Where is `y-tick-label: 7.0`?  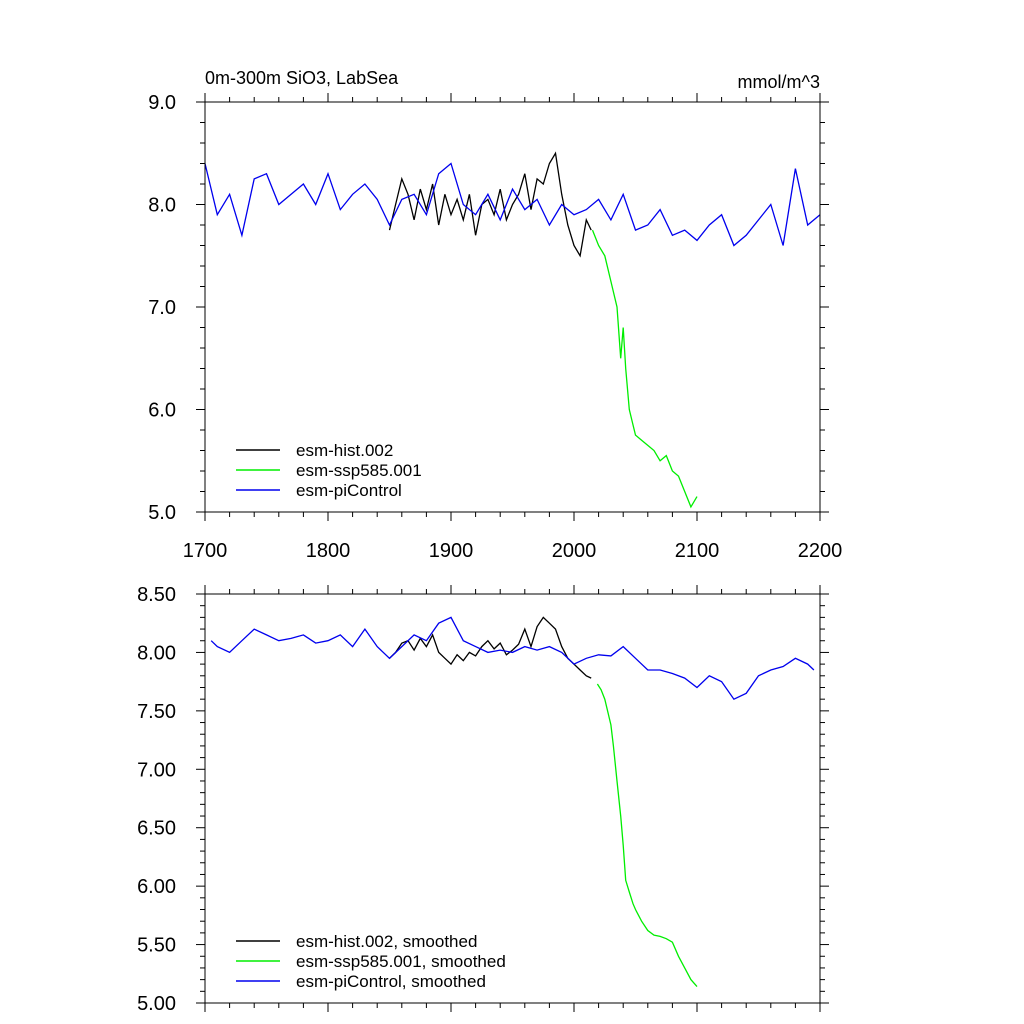
y-tick-label: 7.0 is located at coordinates (162, 308).